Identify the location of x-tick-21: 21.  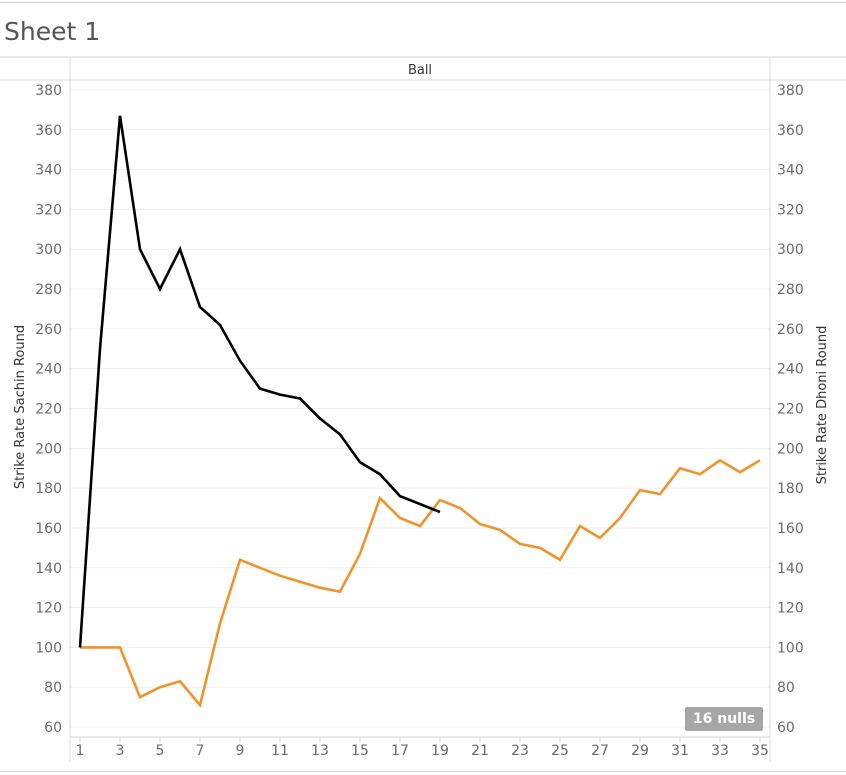
(480, 751).